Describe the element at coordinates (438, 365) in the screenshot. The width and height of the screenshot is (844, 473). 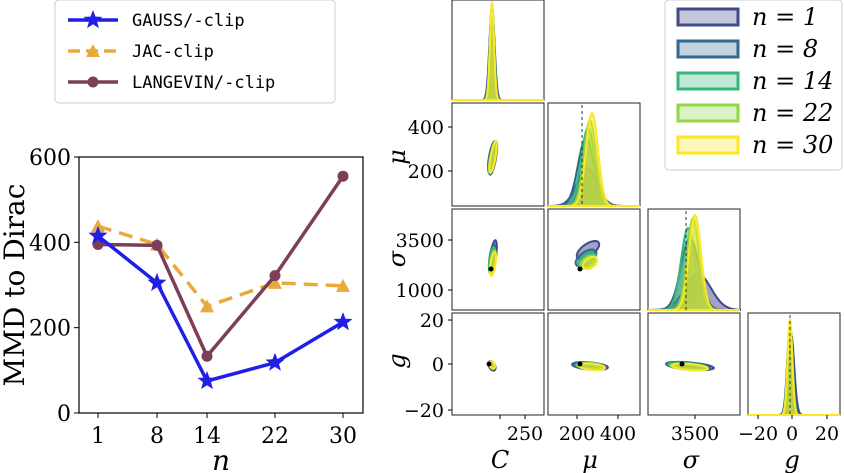
I see `g-ytick: 0` at that location.